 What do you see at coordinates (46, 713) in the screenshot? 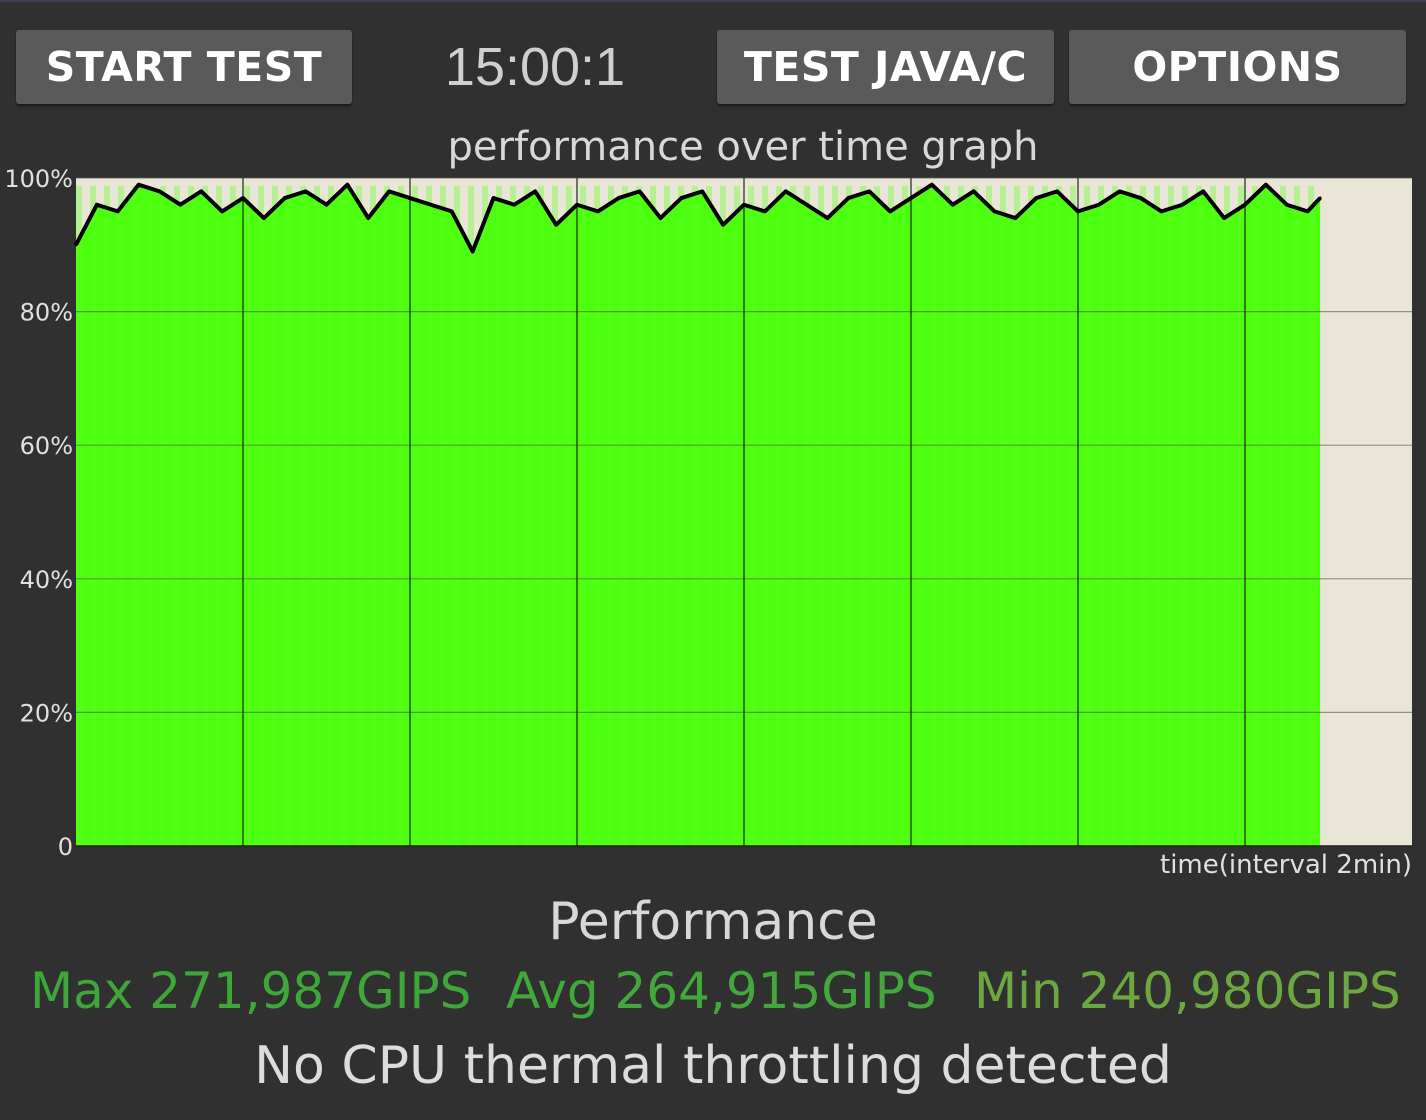
I see `y-tick-label: 20%` at bounding box center [46, 713].